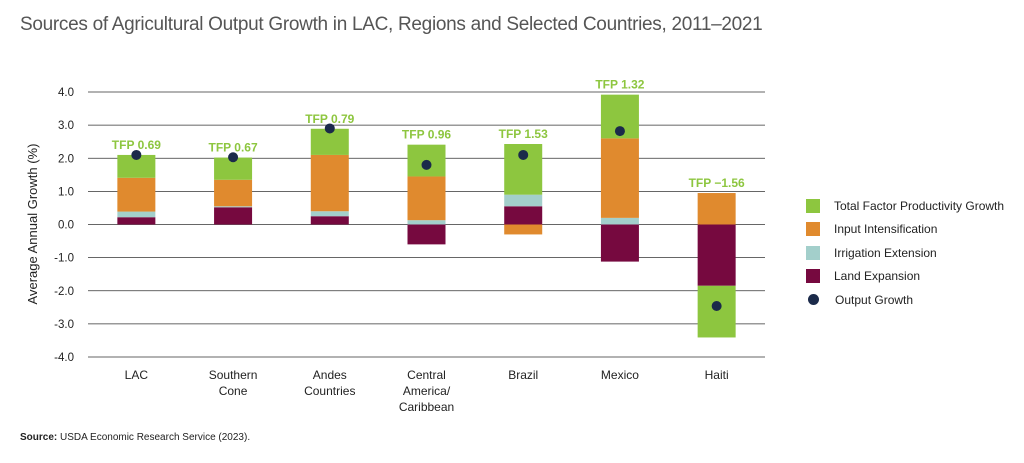  I want to click on category-label: Haiti, so click(717, 375).